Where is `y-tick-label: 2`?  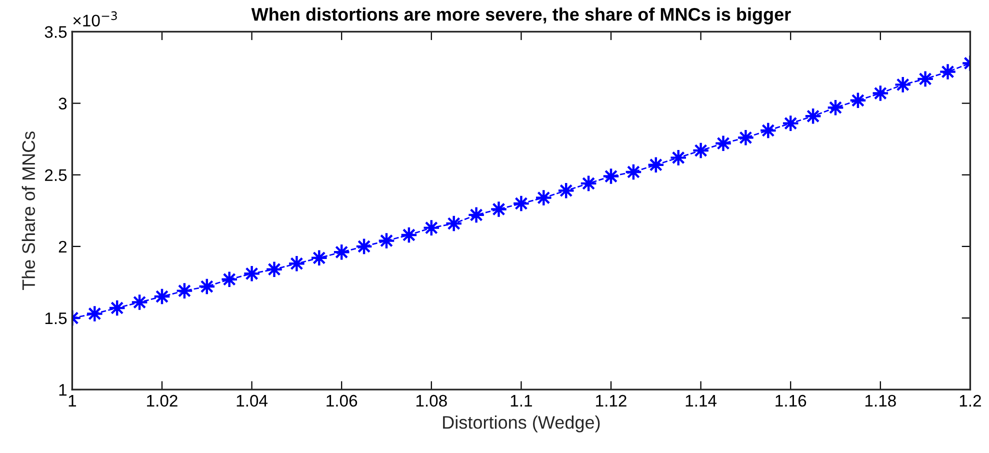 y-tick-label: 2 is located at coordinates (62, 246).